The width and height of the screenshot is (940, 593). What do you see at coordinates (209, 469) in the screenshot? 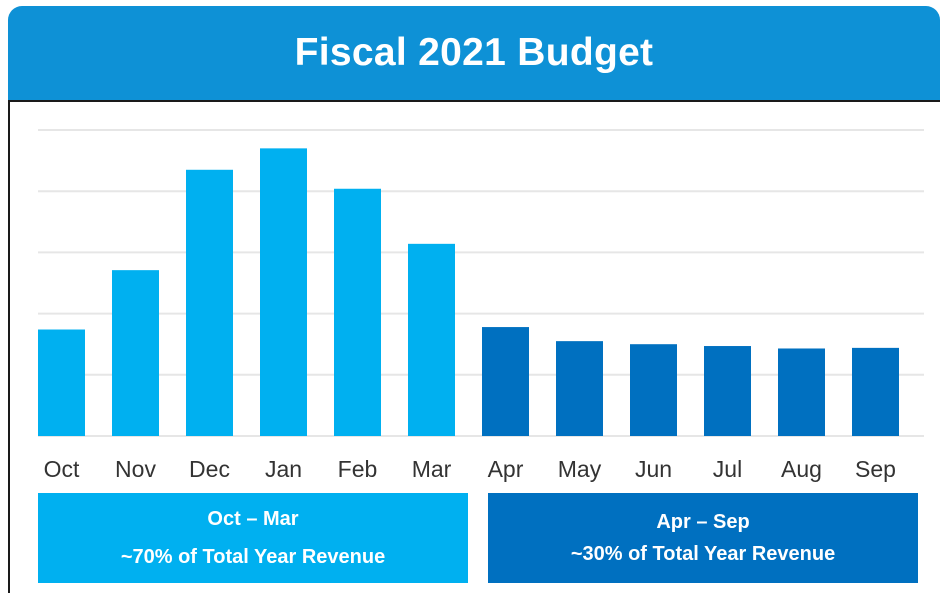
I see `x-tick-label-dec: Dec` at bounding box center [209, 469].